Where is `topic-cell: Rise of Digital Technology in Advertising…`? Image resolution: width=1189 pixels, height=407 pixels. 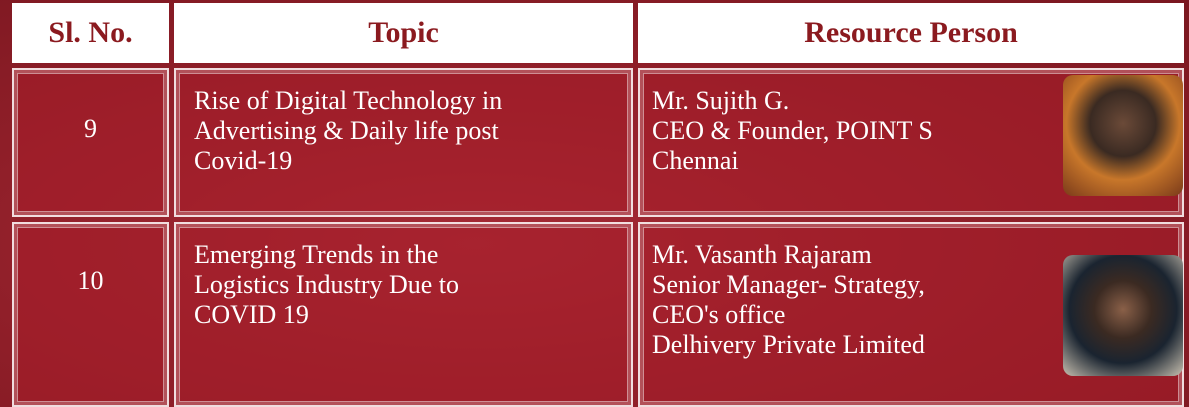
topic-cell: Rise of Digital Technology in Advertising… is located at coordinates (403, 142).